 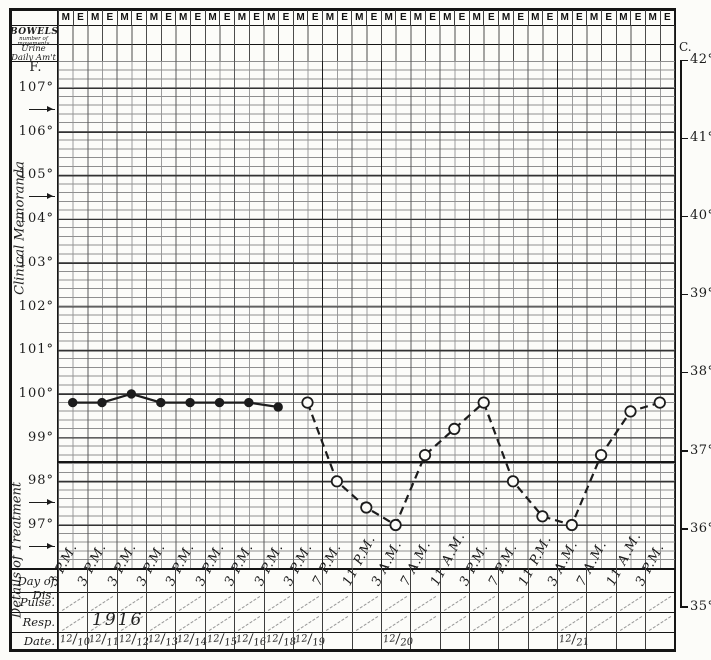 What do you see at coordinates (574, 640) in the screenshot?
I see `date-value: 12/21` at bounding box center [574, 640].